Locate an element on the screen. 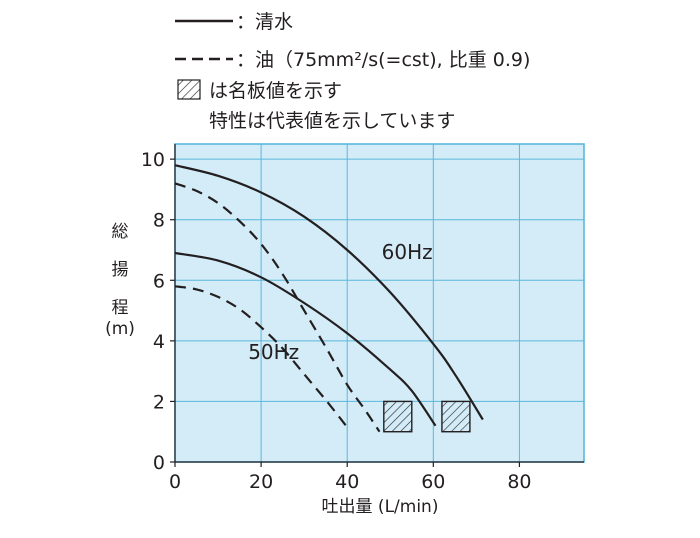 This screenshot has height=538, width=700. y-axis-label-char-1: 揚 is located at coordinates (120, 270).